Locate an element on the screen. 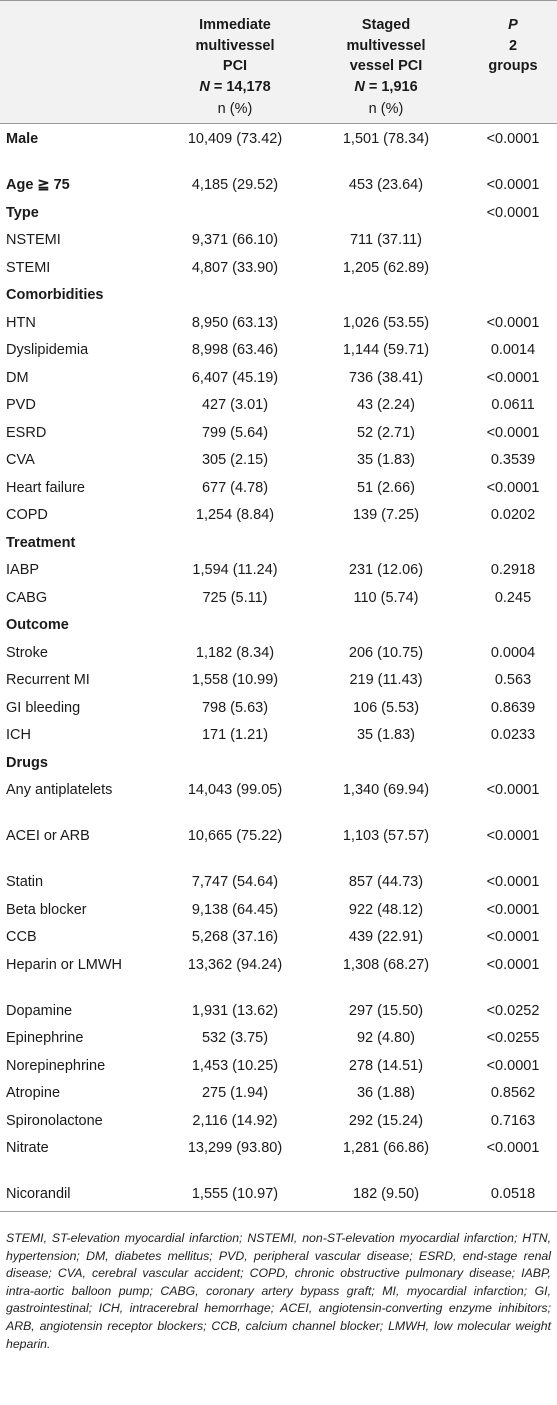  staged-value: 36 (1.88) is located at coordinates (386, 1093).